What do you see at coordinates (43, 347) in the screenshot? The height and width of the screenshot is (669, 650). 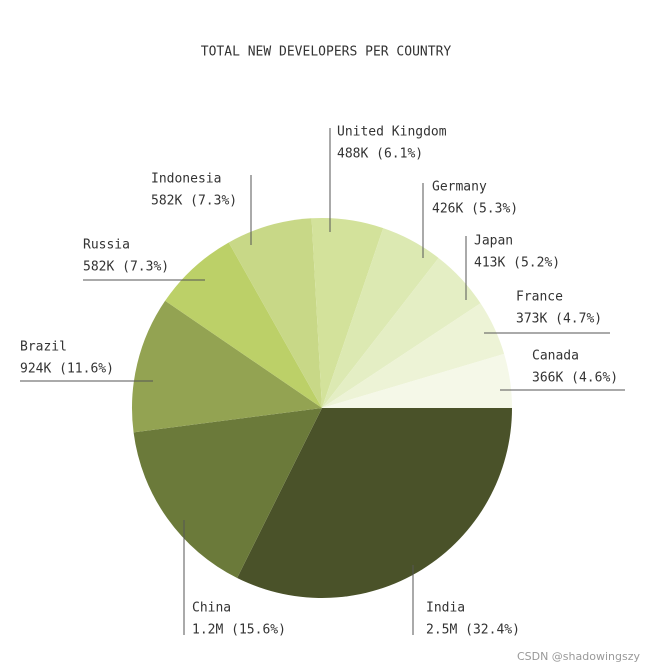 I see `slice-label: Brazil` at bounding box center [43, 347].